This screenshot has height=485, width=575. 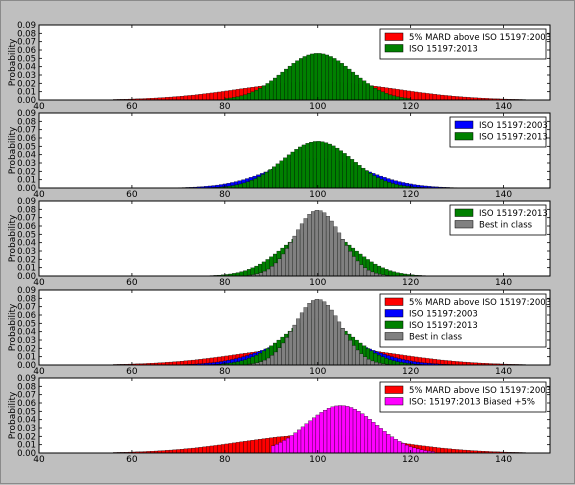 I want to click on x-tick-label: 120, so click(x=410, y=195).